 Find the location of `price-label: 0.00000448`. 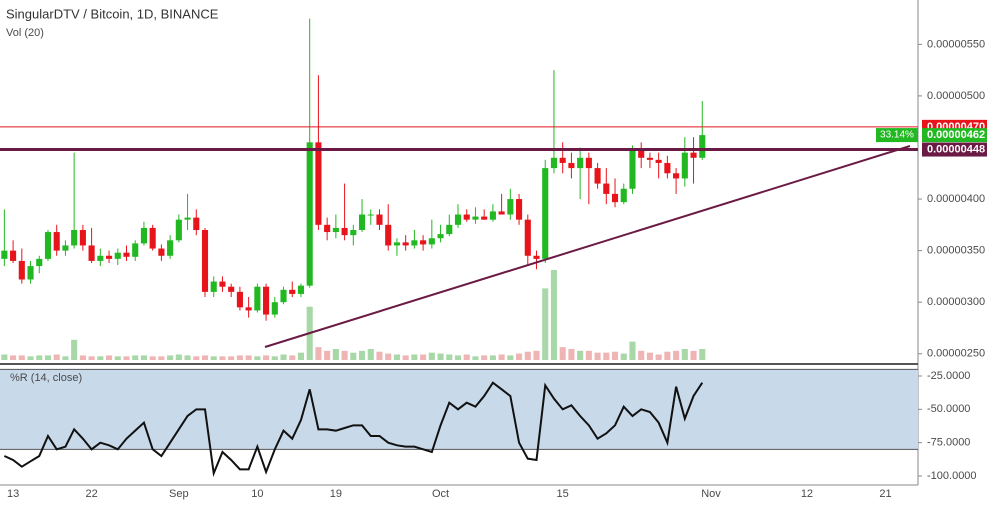

price-label: 0.00000448 is located at coordinates (956, 149).